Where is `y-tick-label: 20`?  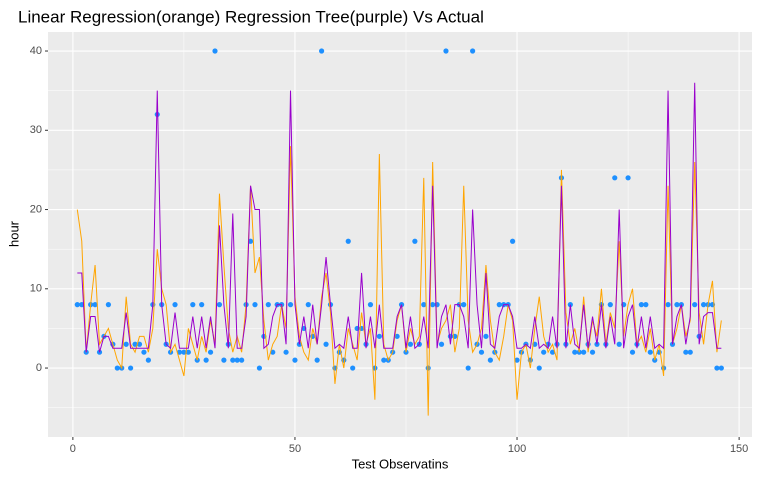
y-tick-label: 20 is located at coordinates (36, 209).